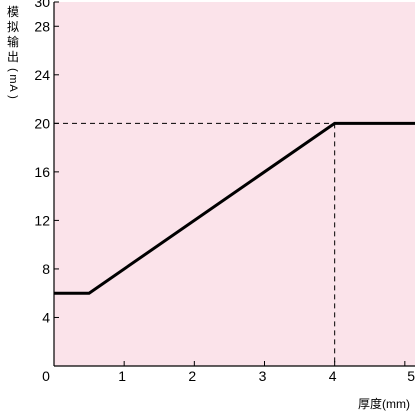  I want to click on y-label-char: (, so click(13, 70).